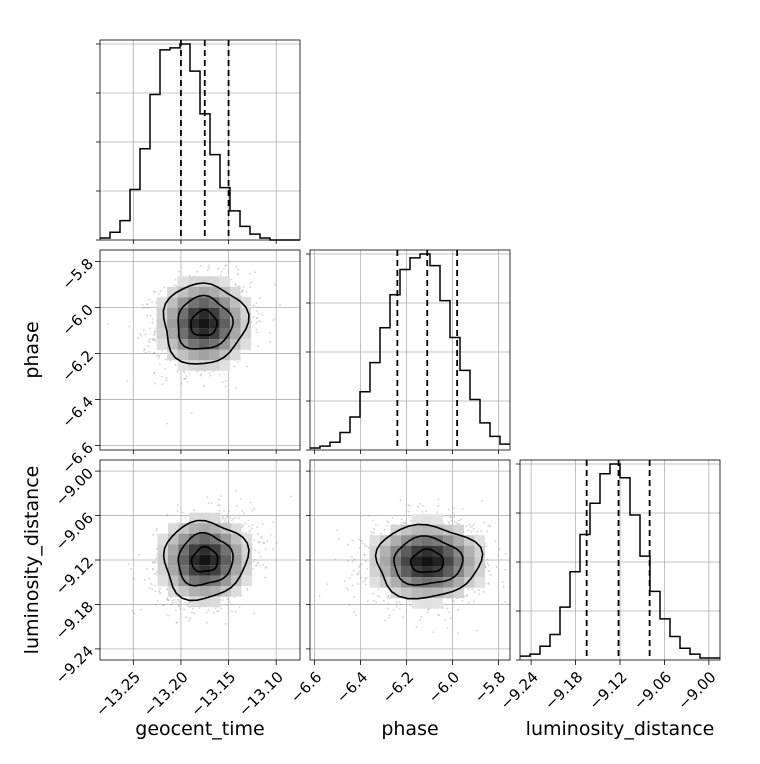 Image resolution: width=760 pixels, height=764 pixels. Describe the element at coordinates (608, 690) in the screenshot. I see `x-tick-label-luminosity_distance: −9.12` at that location.